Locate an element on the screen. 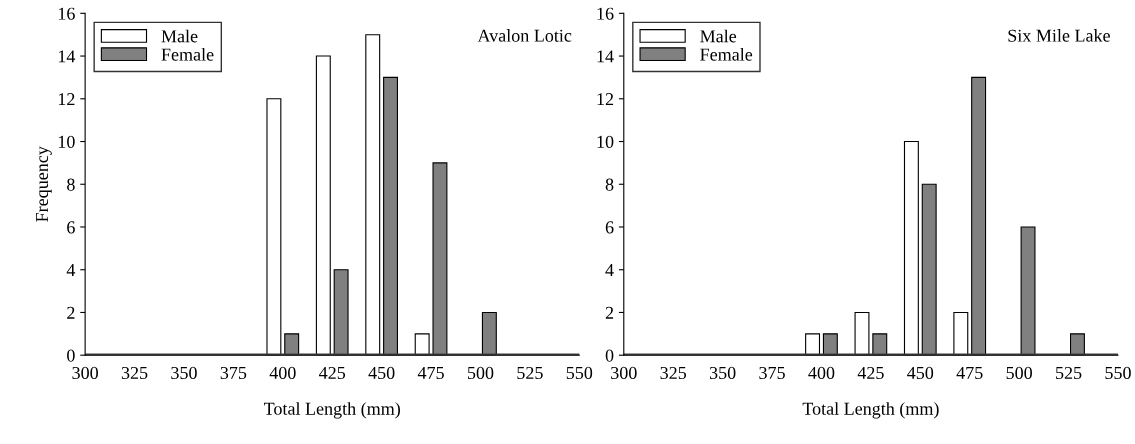 The width and height of the screenshot is (1135, 444). text: Six Mile Lake is located at coordinates (1059, 35).